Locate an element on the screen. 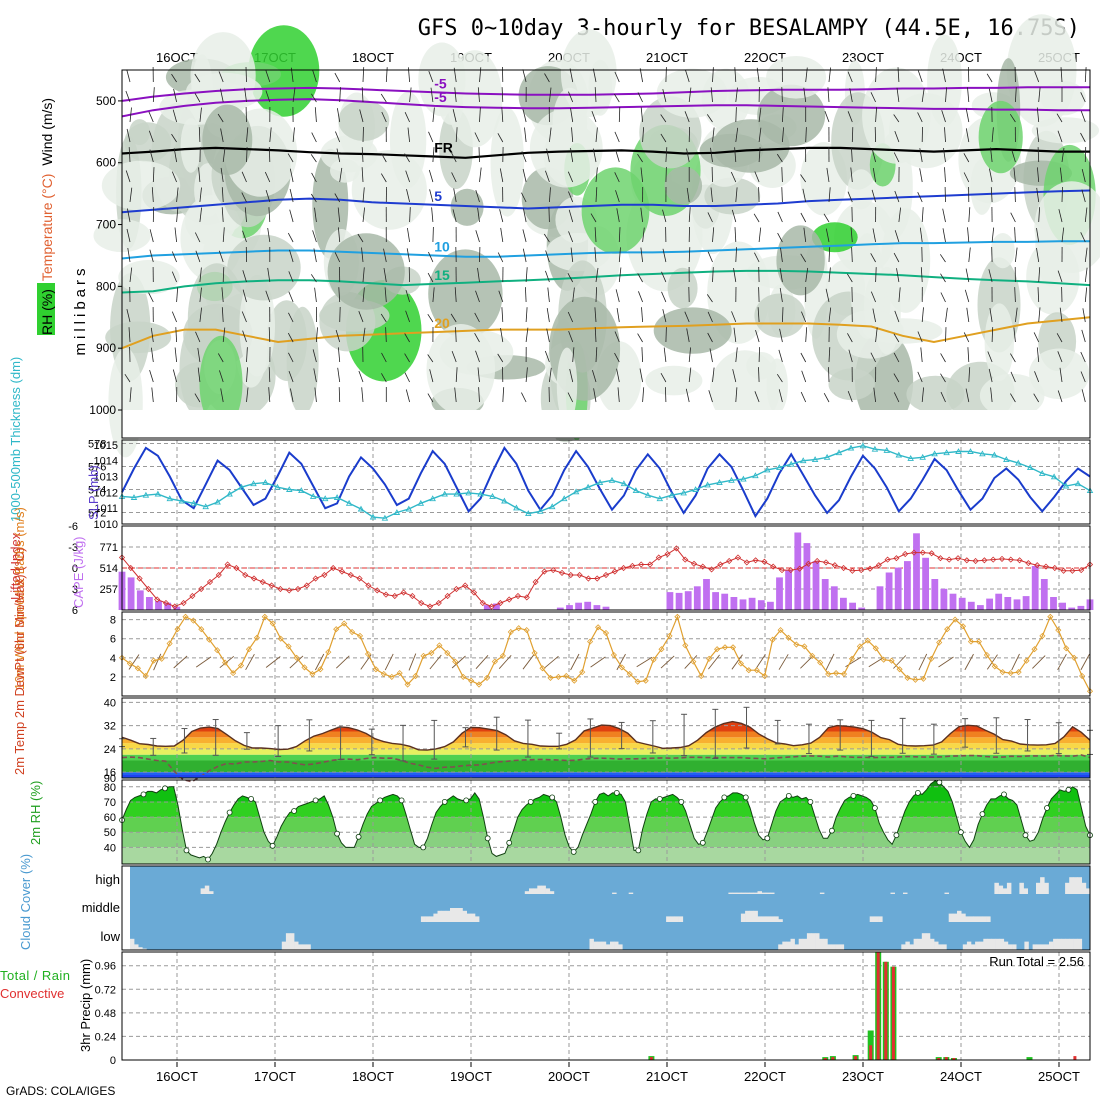 The width and height of the screenshot is (1100, 1104). time-tick-label: 18OCT is located at coordinates (373, 57).